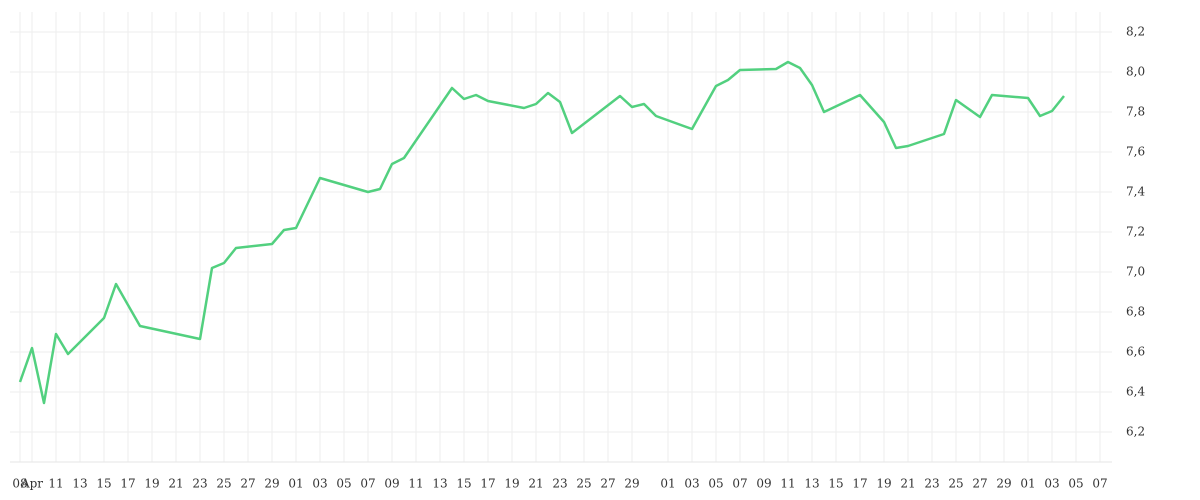 The width and height of the screenshot is (1200, 500). Describe the element at coordinates (1135, 112) in the screenshot. I see `y-tick-label: 7,8` at that location.